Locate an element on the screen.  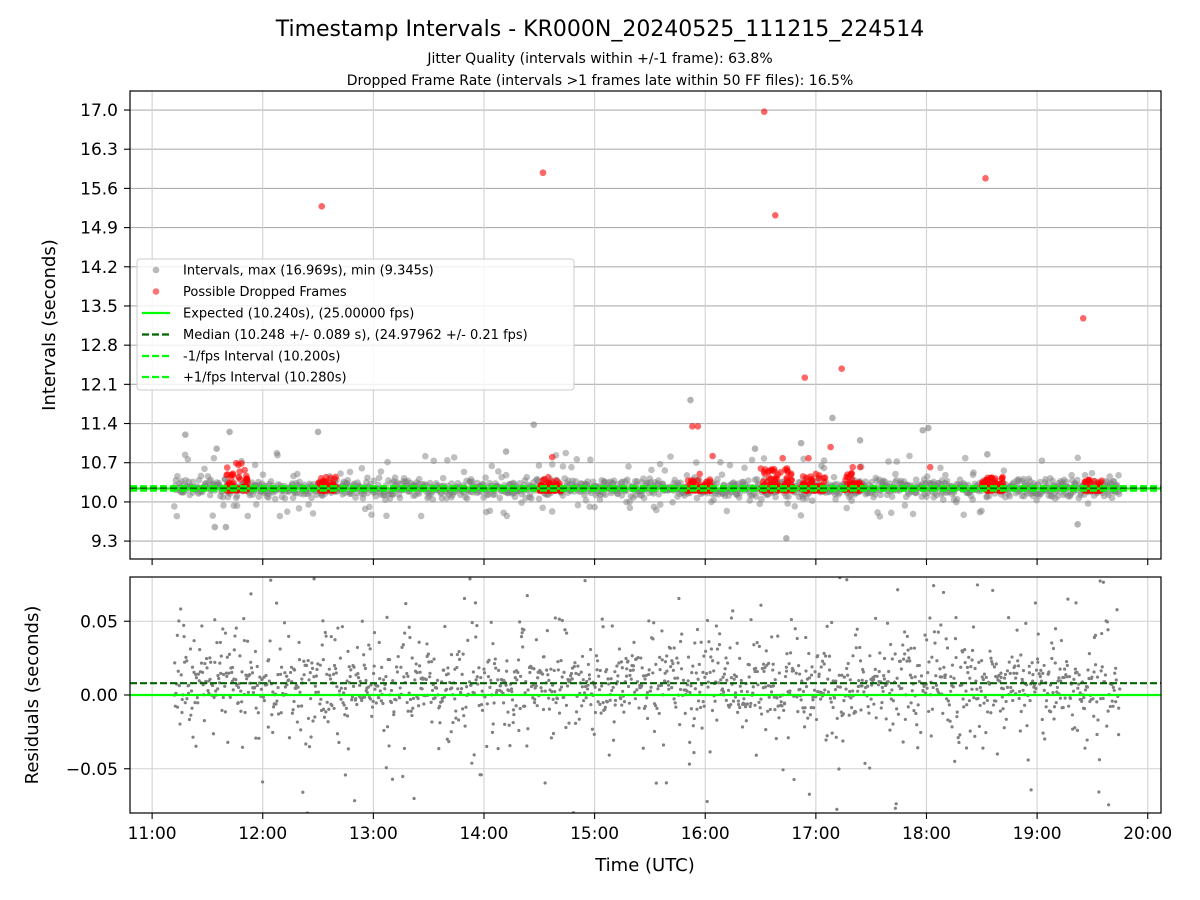
residuals-y-tick-label: −0.05 is located at coordinates (92, 770).